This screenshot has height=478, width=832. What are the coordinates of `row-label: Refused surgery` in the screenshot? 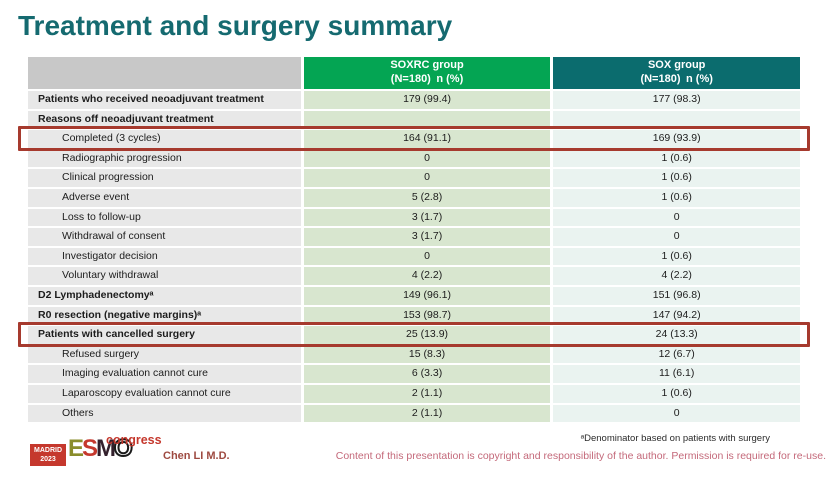 It's located at (164, 354).